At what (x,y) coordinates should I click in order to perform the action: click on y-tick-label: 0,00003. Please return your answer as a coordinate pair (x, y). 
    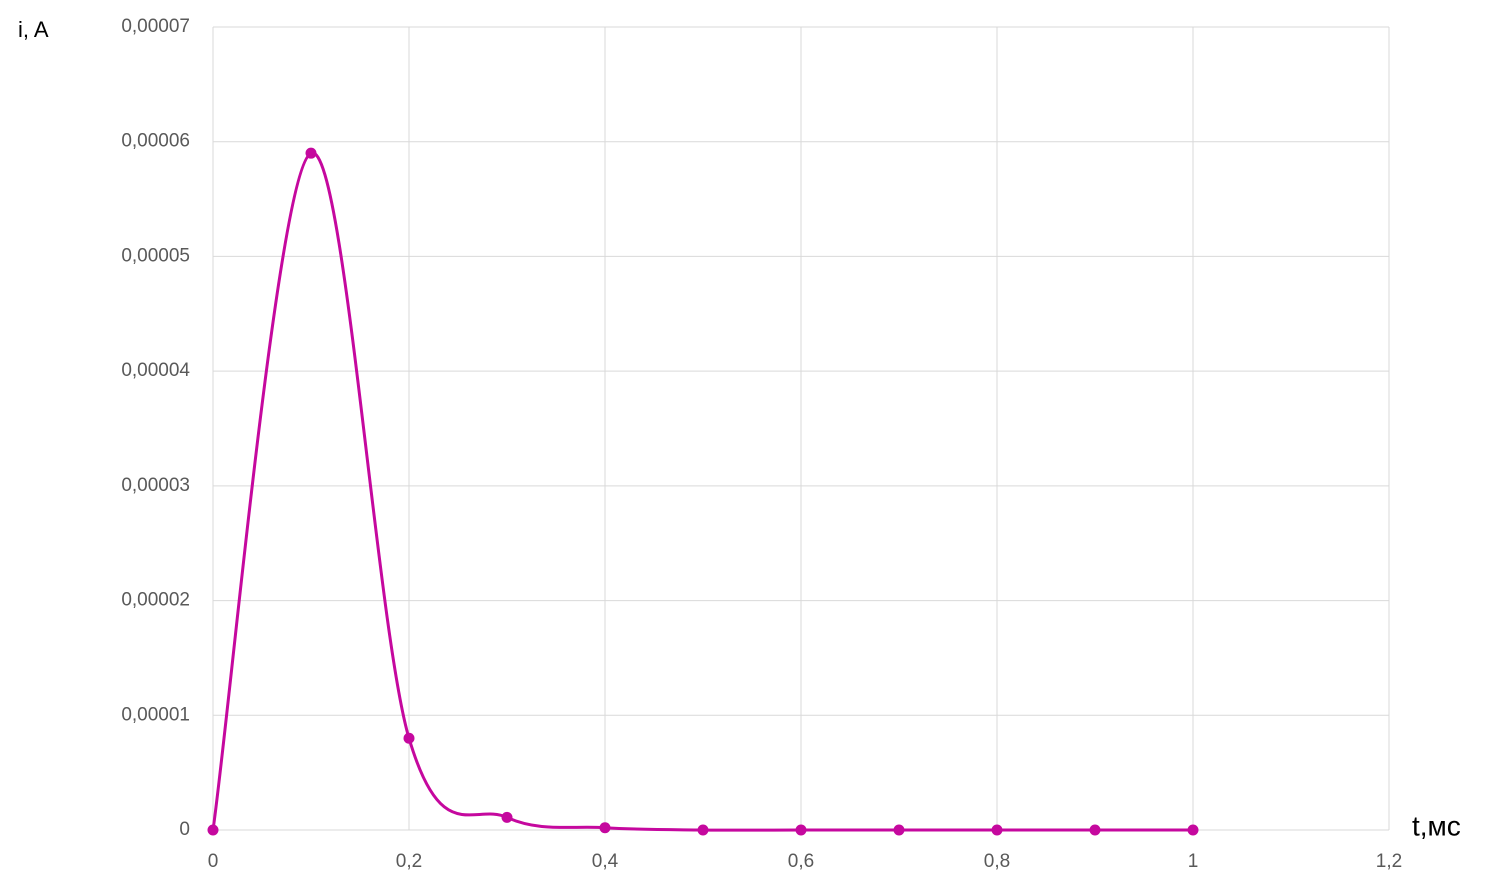
    Looking at the image, I should click on (155, 485).